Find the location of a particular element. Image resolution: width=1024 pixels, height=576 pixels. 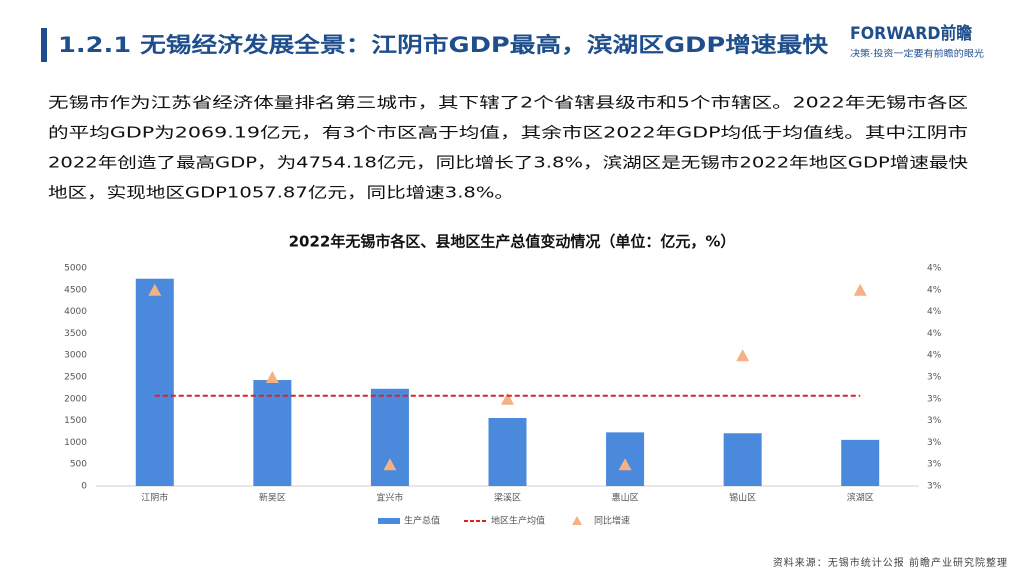

source: 资料来源：无锡市统计公报 前瞻产业研究院整理 is located at coordinates (890, 562).